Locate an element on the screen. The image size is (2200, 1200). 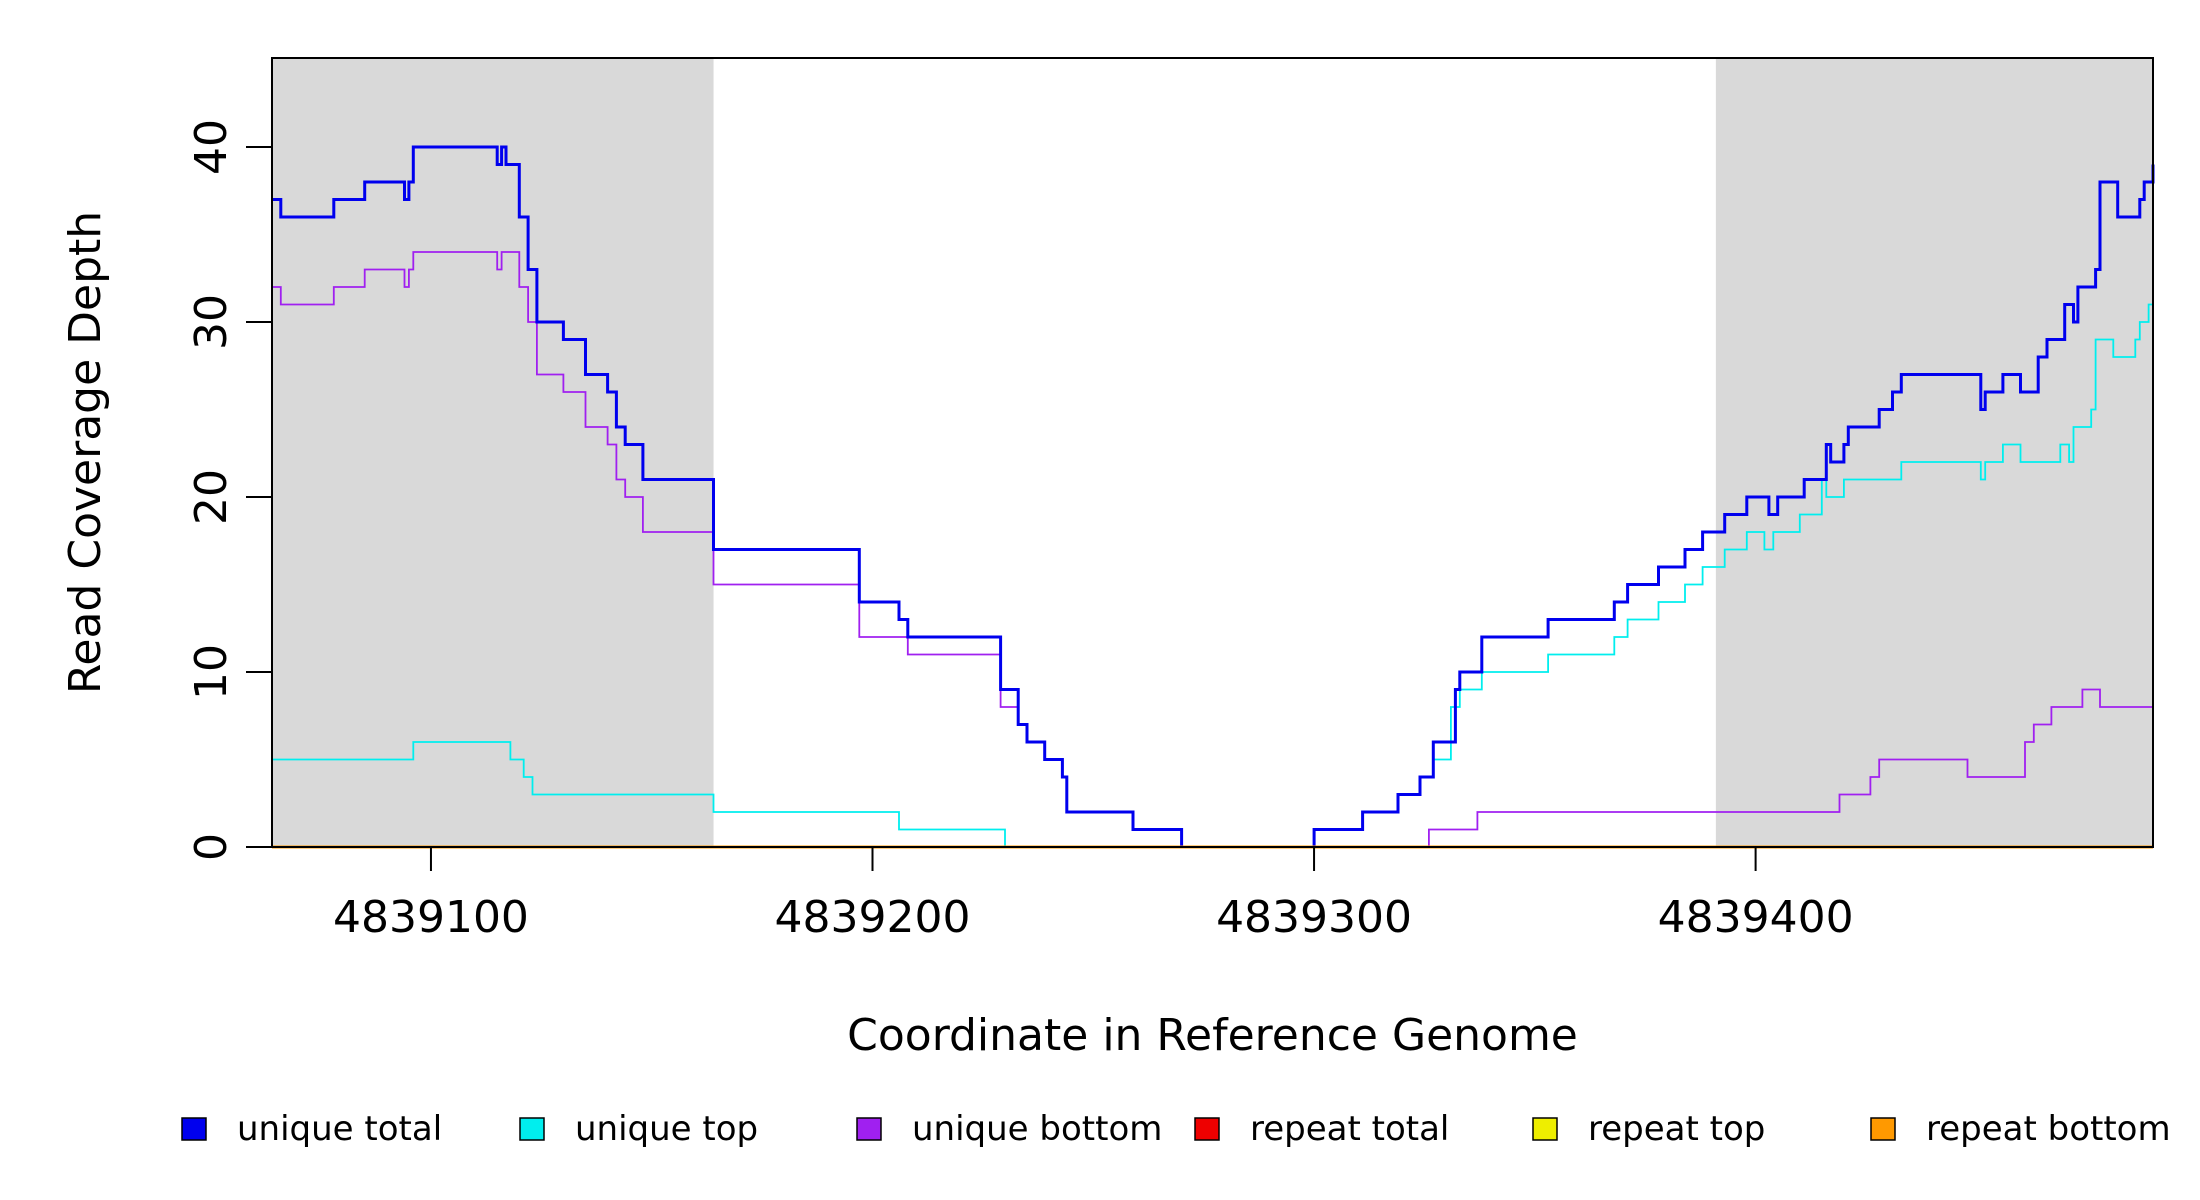
legend-item-unique-top: unique top is located at coordinates (638, 1129).